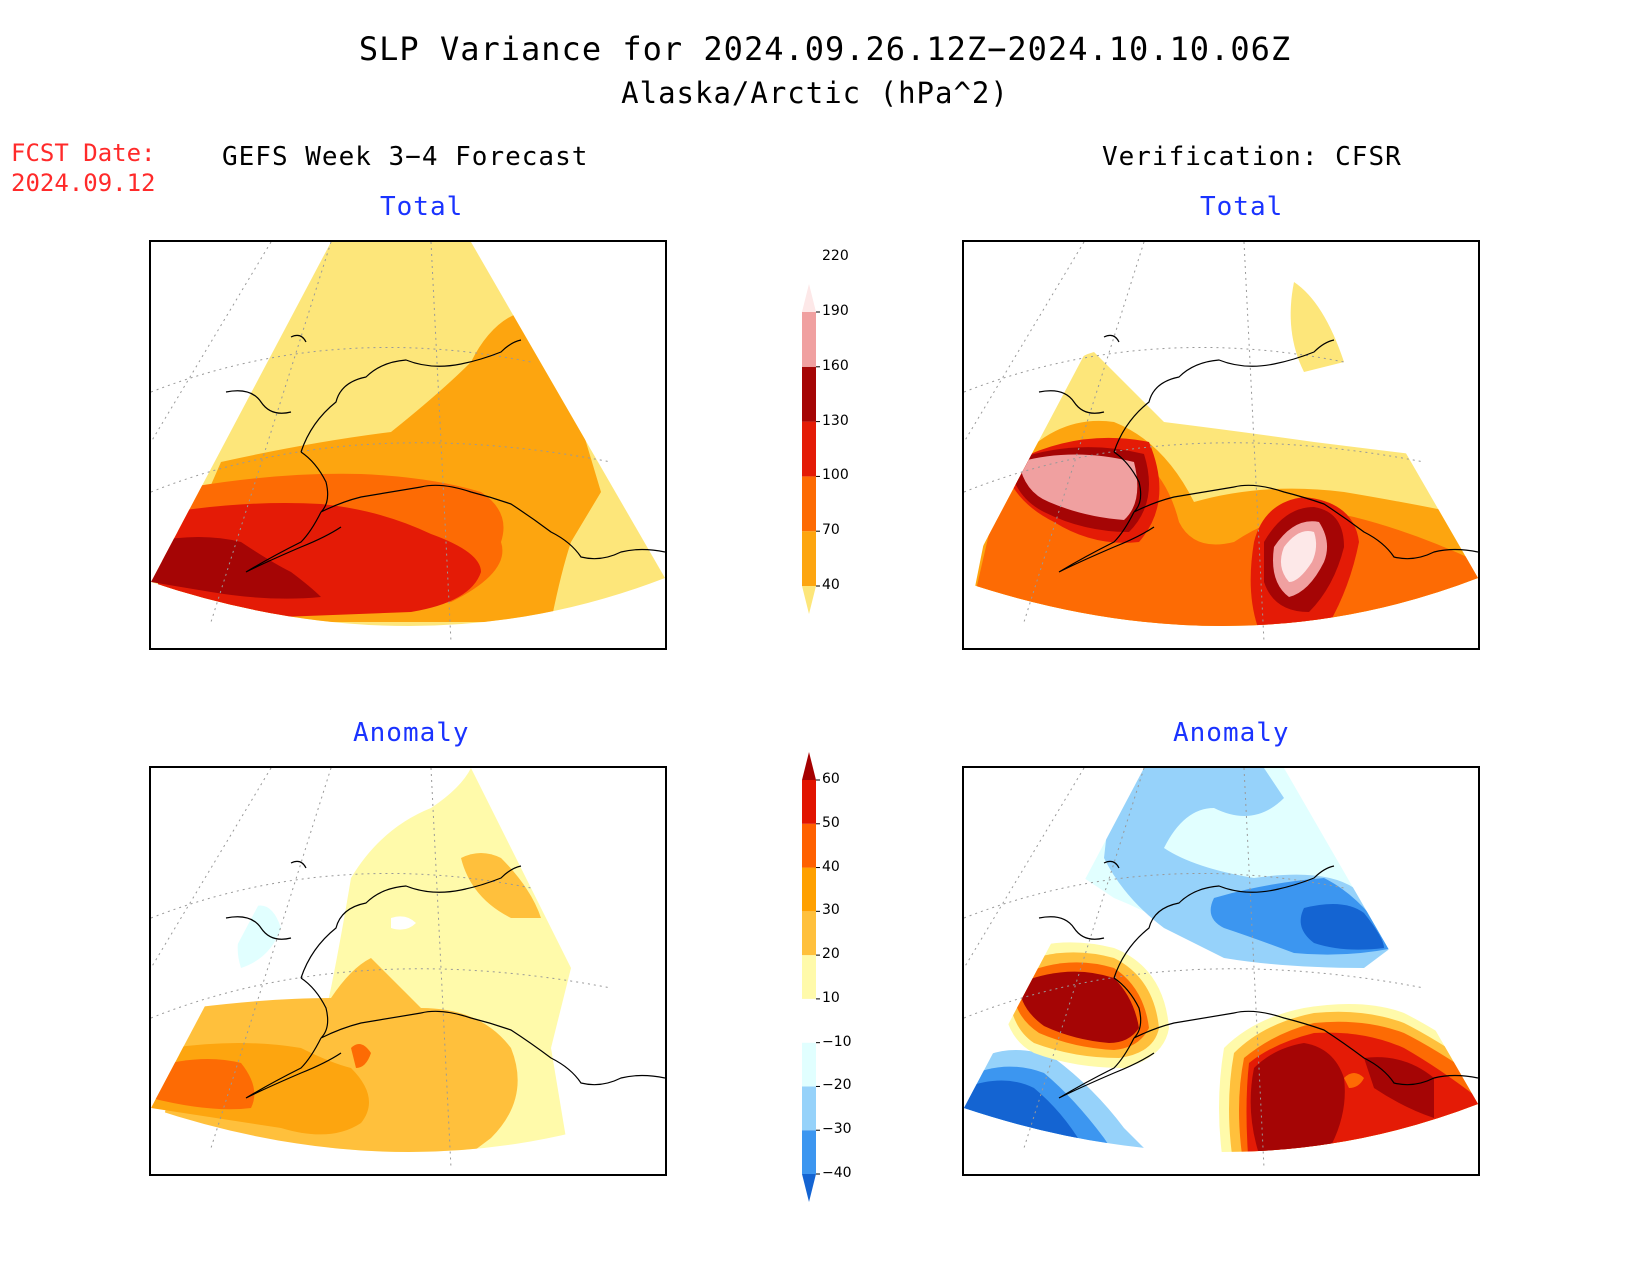 The image size is (1650, 1275). I want to click on verification-anomaly-title: Anomaly, so click(1231, 733).